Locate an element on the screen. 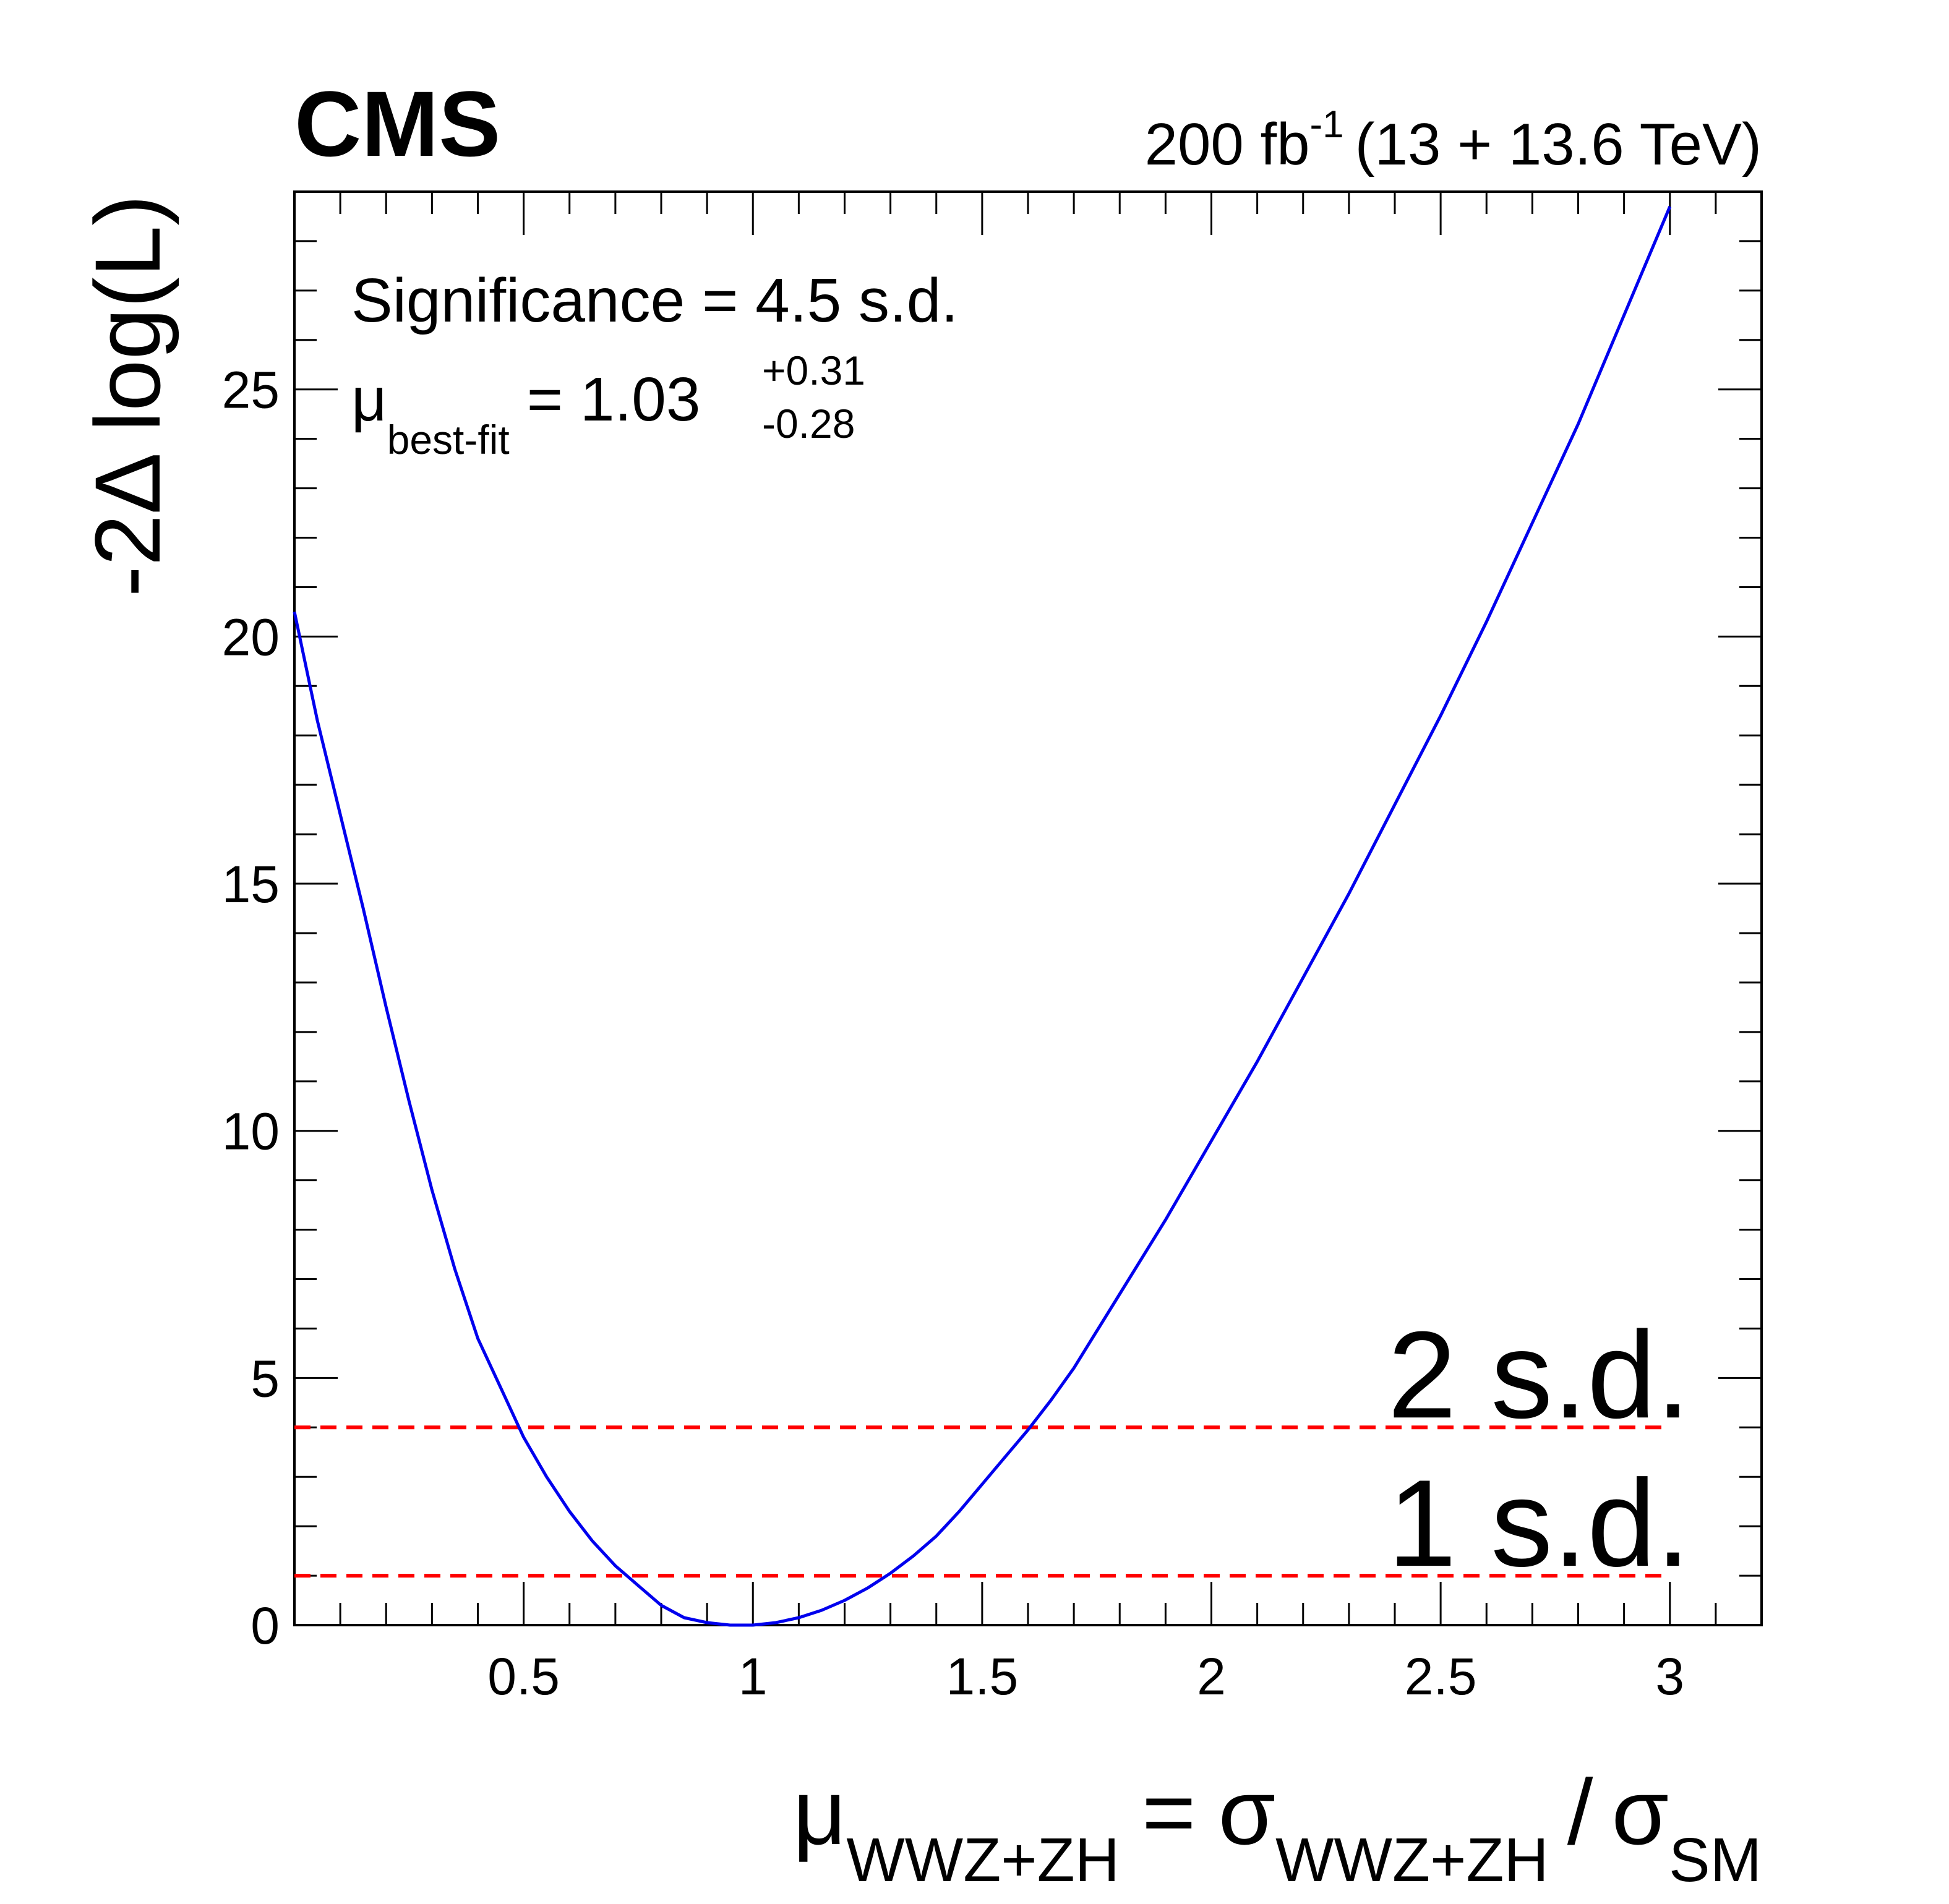 This screenshot has height=1904, width=1949. x-tick-label: 0.5 is located at coordinates (523, 1676).